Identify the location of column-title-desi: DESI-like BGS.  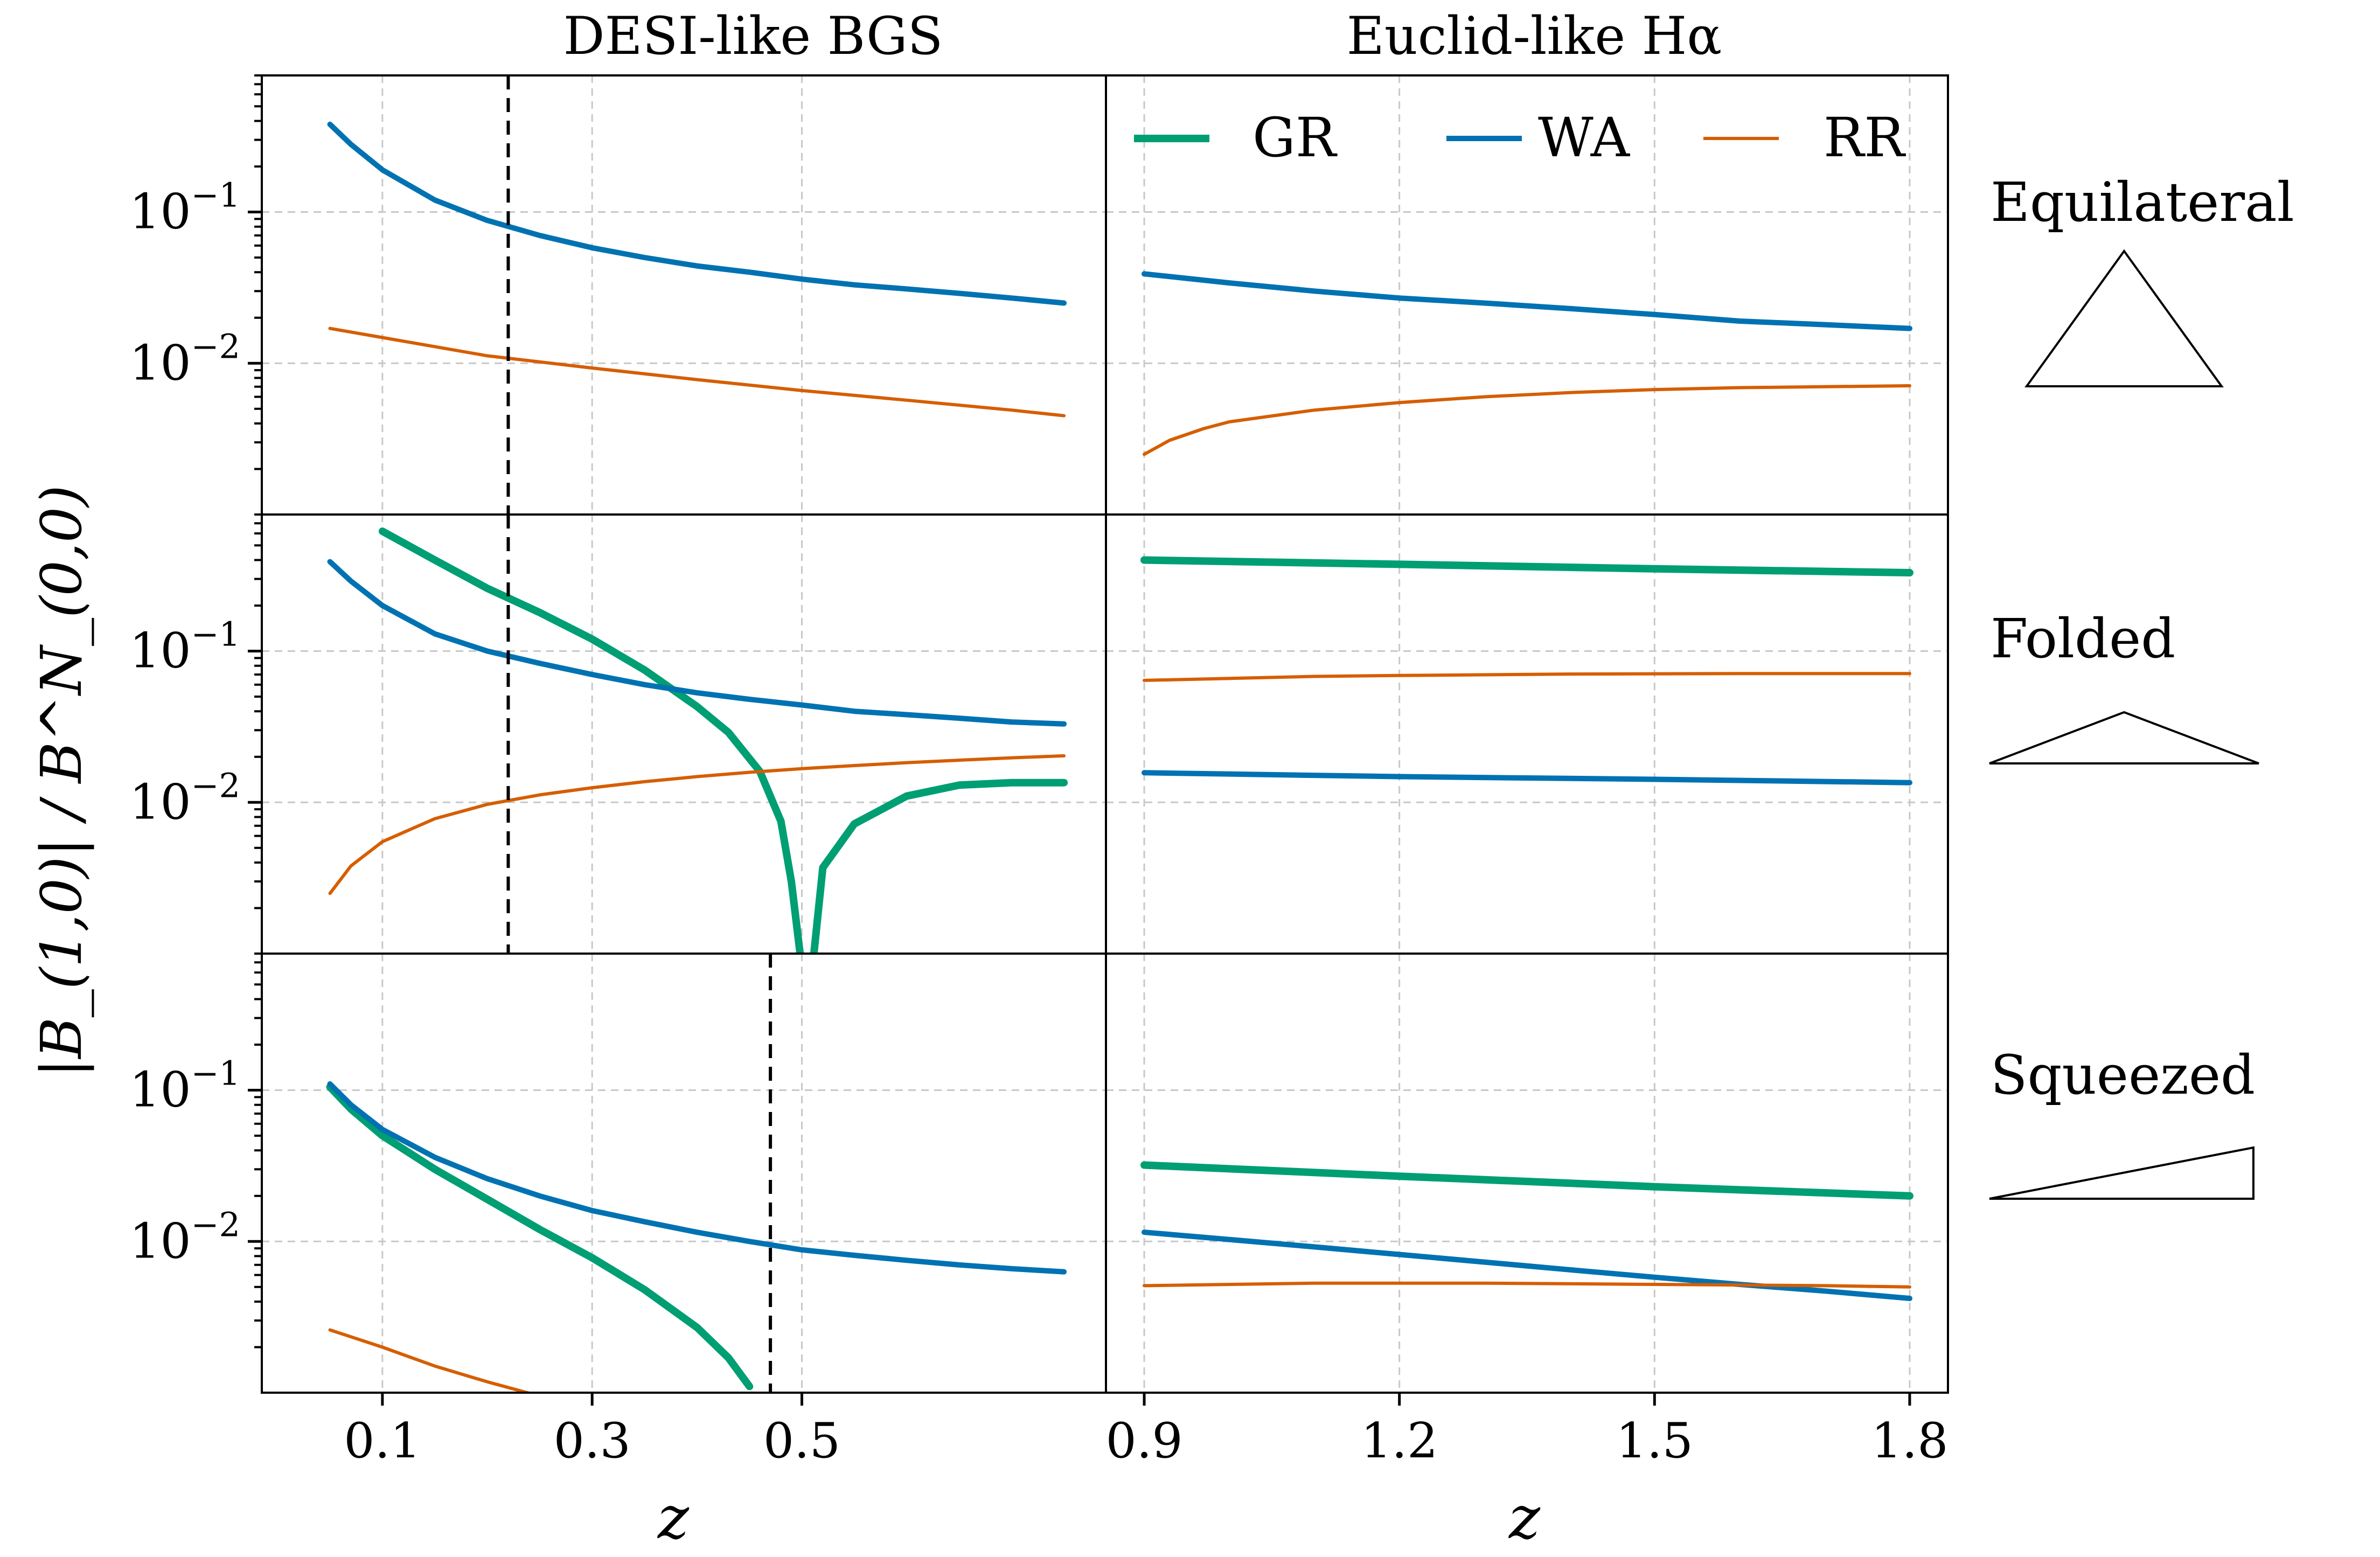
(753, 36).